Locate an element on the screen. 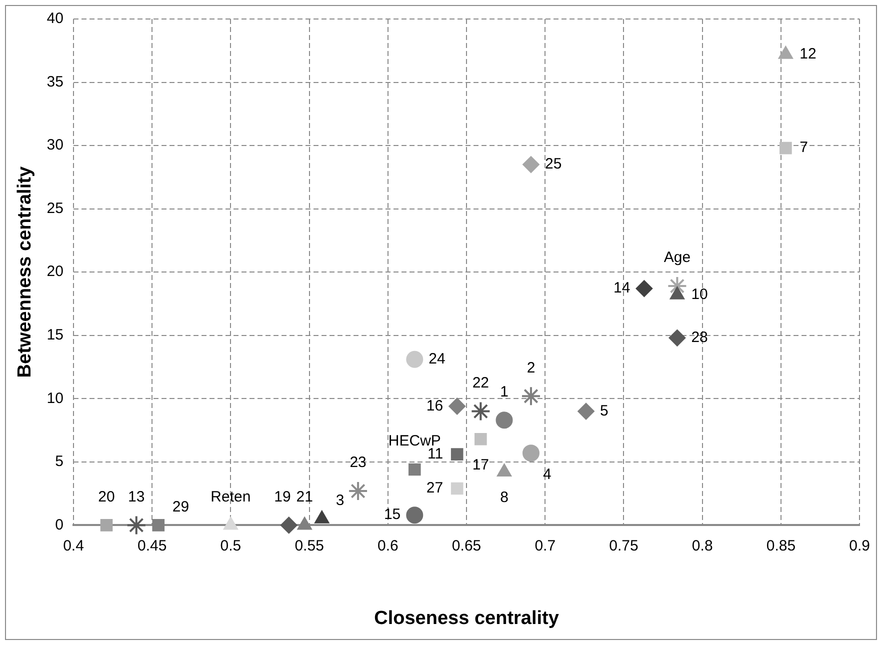  annotation: 15 is located at coordinates (392, 515).